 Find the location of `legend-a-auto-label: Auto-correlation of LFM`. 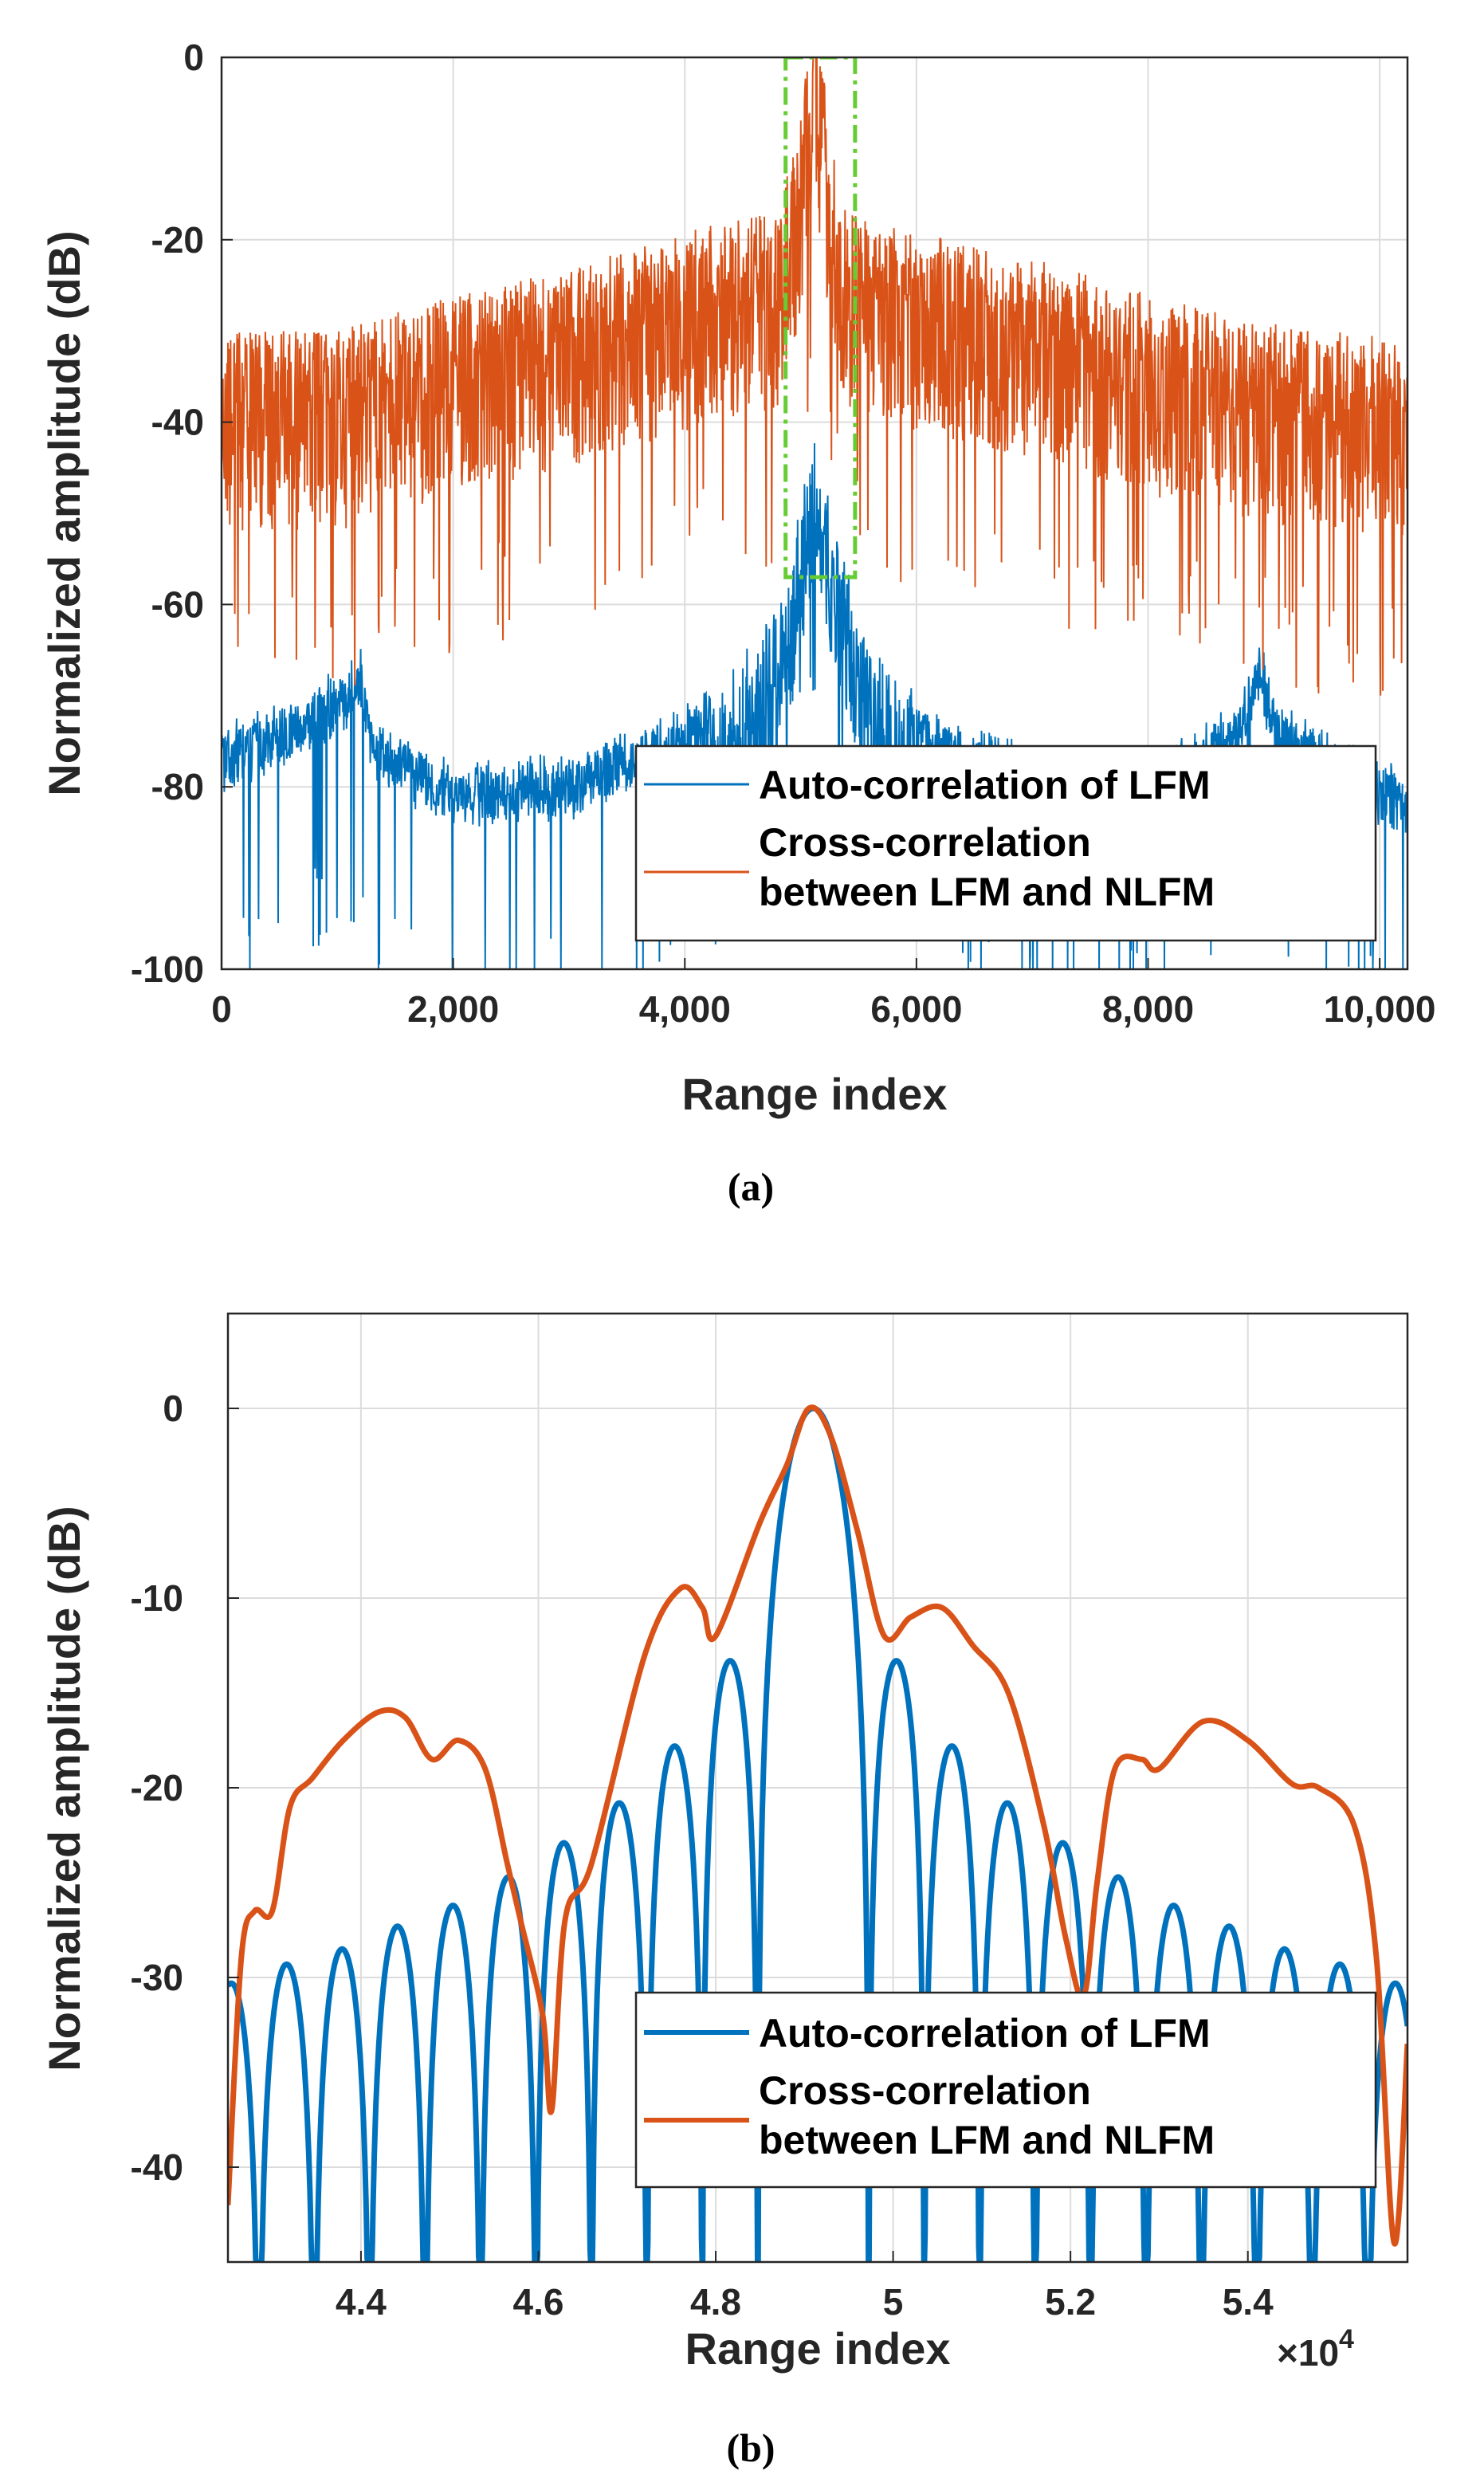

legend-a-auto-label: Auto-correlation of LFM is located at coordinates (985, 785).